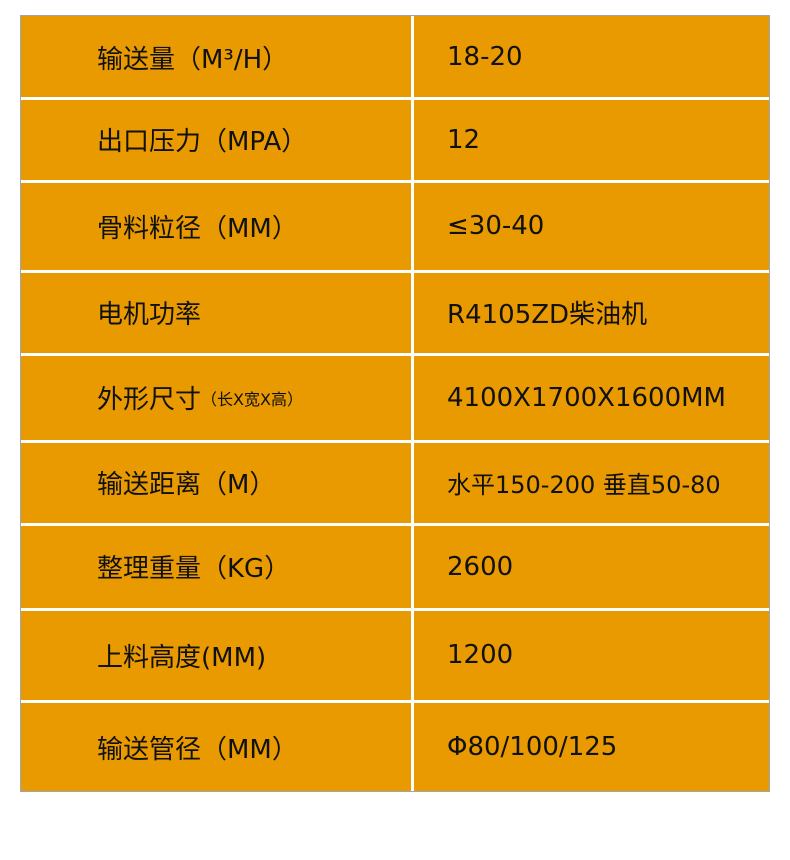  What do you see at coordinates (252, 399) in the screenshot?
I see `spec-label-note: （长X宽X高）` at bounding box center [252, 399].